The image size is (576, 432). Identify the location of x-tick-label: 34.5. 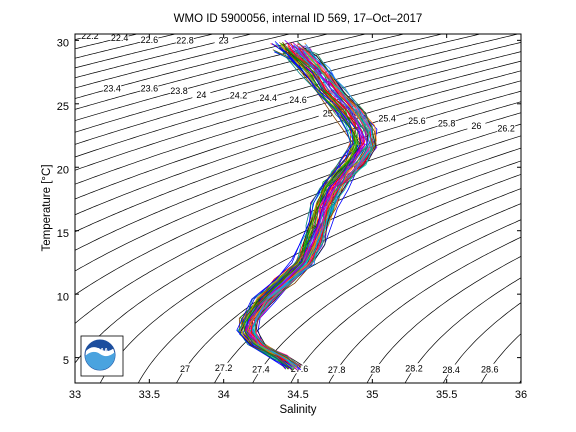
(297, 395).